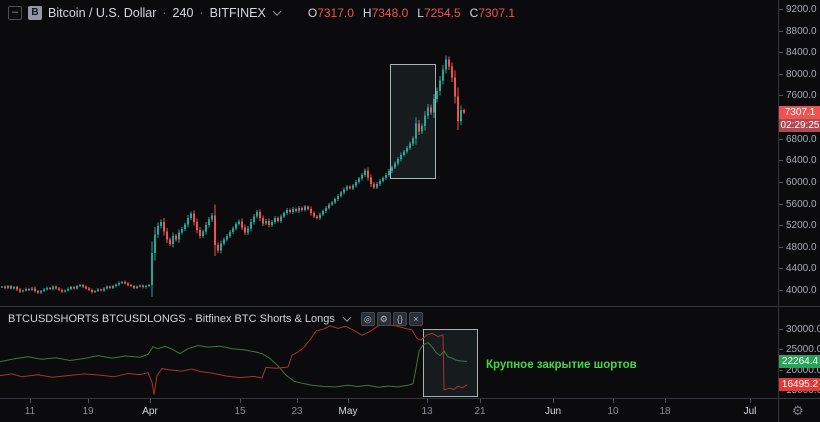 Image resolution: width=820 pixels, height=422 pixels. I want to click on time-axis-label: Jul, so click(750, 411).